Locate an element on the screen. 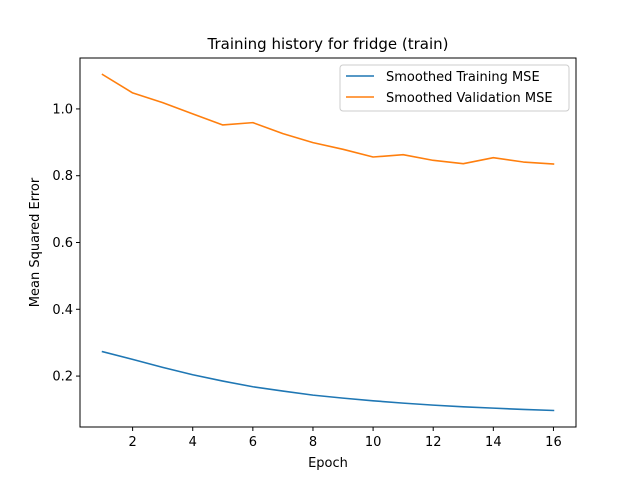 The width and height of the screenshot is (640, 480). x-axis-label: Epoch is located at coordinates (328, 463).